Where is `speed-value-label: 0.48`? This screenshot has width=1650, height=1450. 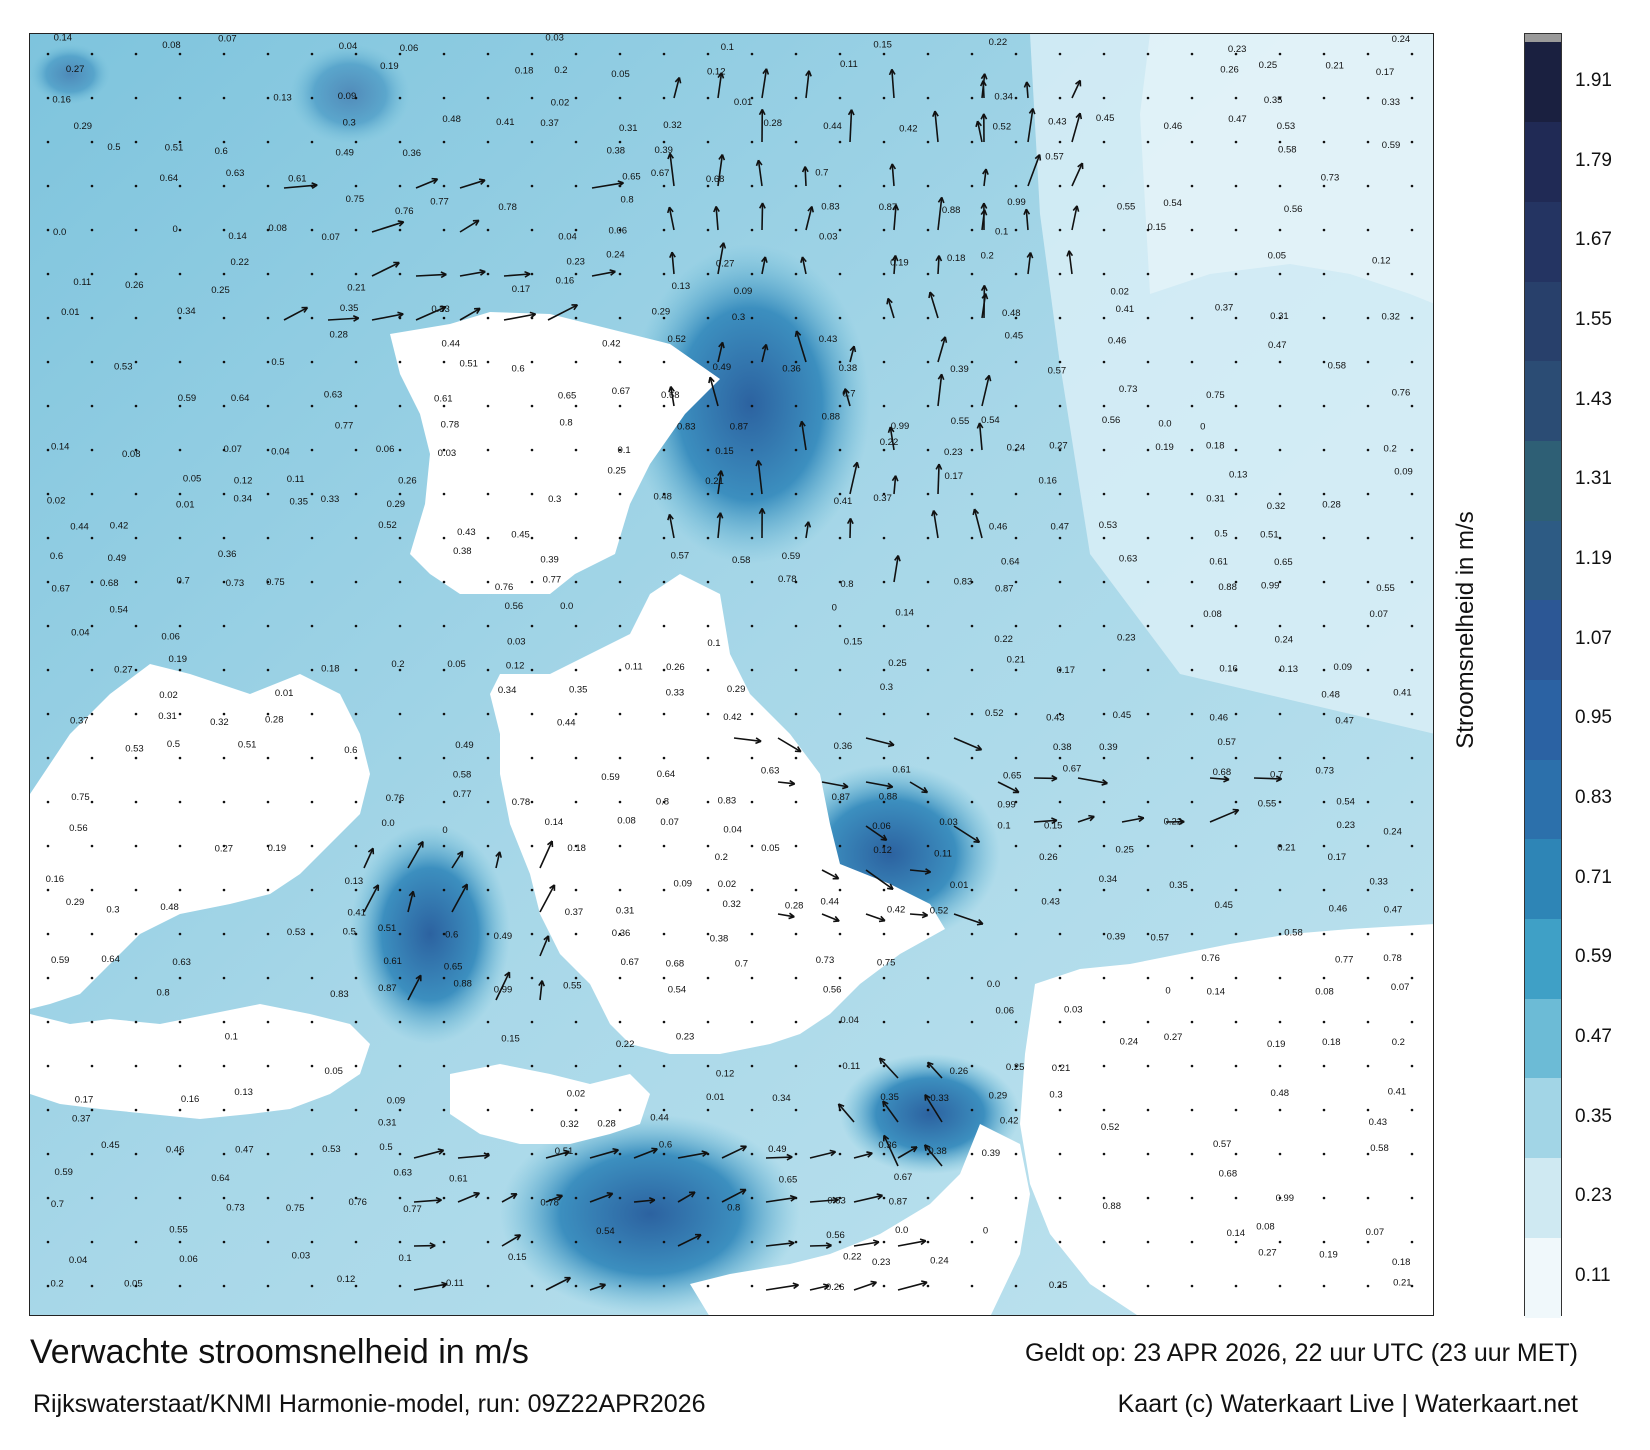
speed-value-label: 0.48 is located at coordinates (1011, 313).